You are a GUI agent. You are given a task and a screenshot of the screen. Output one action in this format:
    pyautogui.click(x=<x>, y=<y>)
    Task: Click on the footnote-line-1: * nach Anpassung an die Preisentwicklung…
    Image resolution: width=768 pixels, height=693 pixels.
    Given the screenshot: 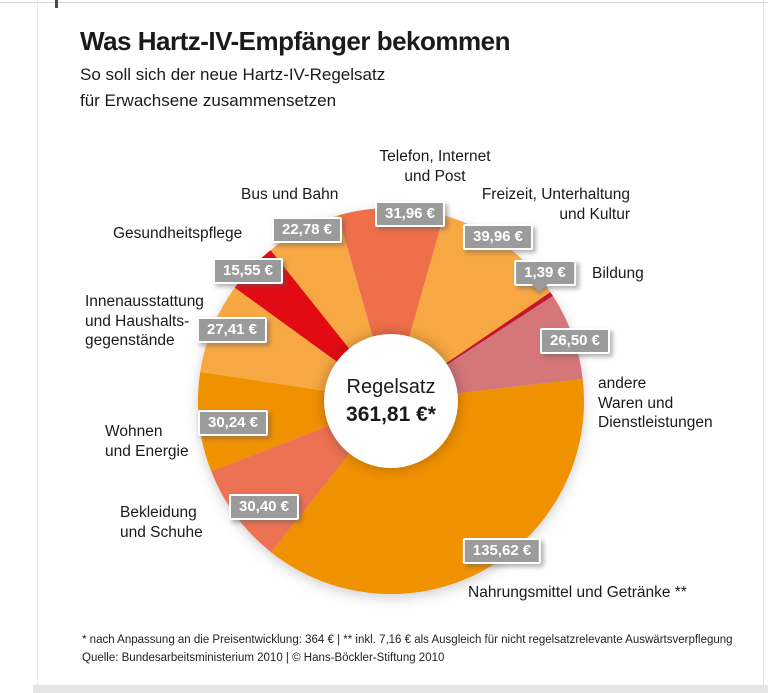 What is the action you would take?
    pyautogui.click(x=407, y=640)
    